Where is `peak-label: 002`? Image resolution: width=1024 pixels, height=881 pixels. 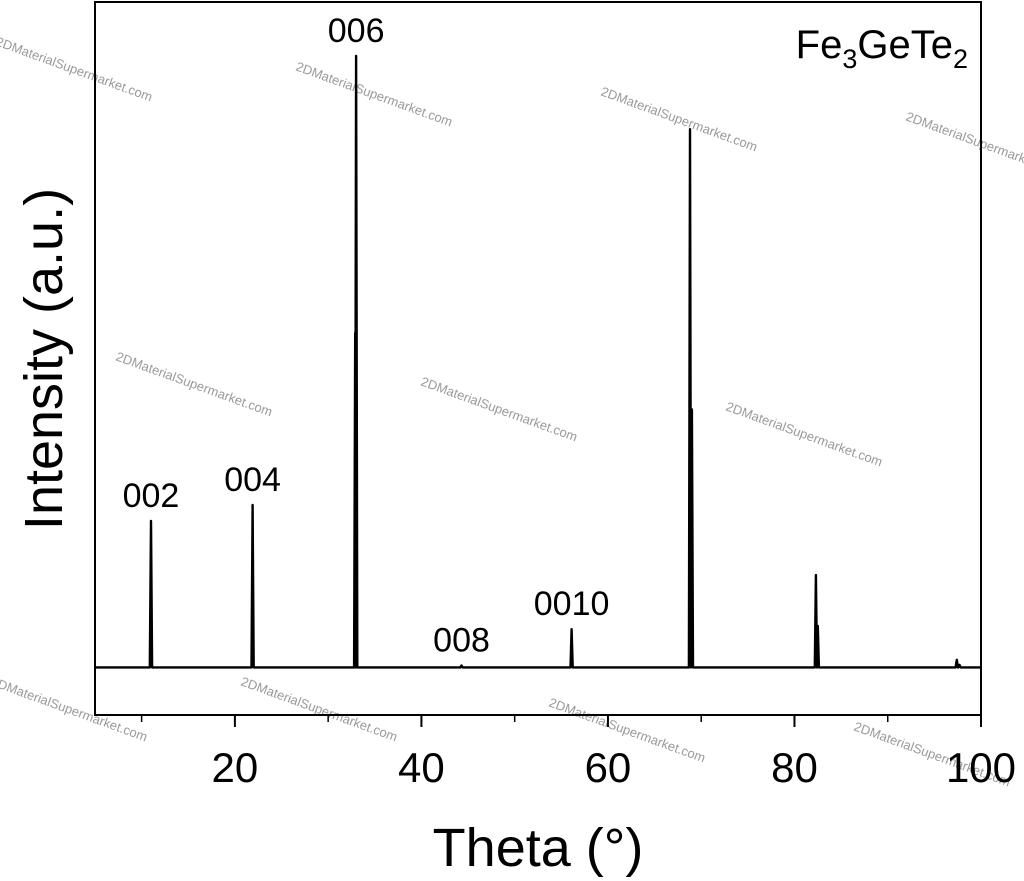 peak-label: 002 is located at coordinates (151, 496).